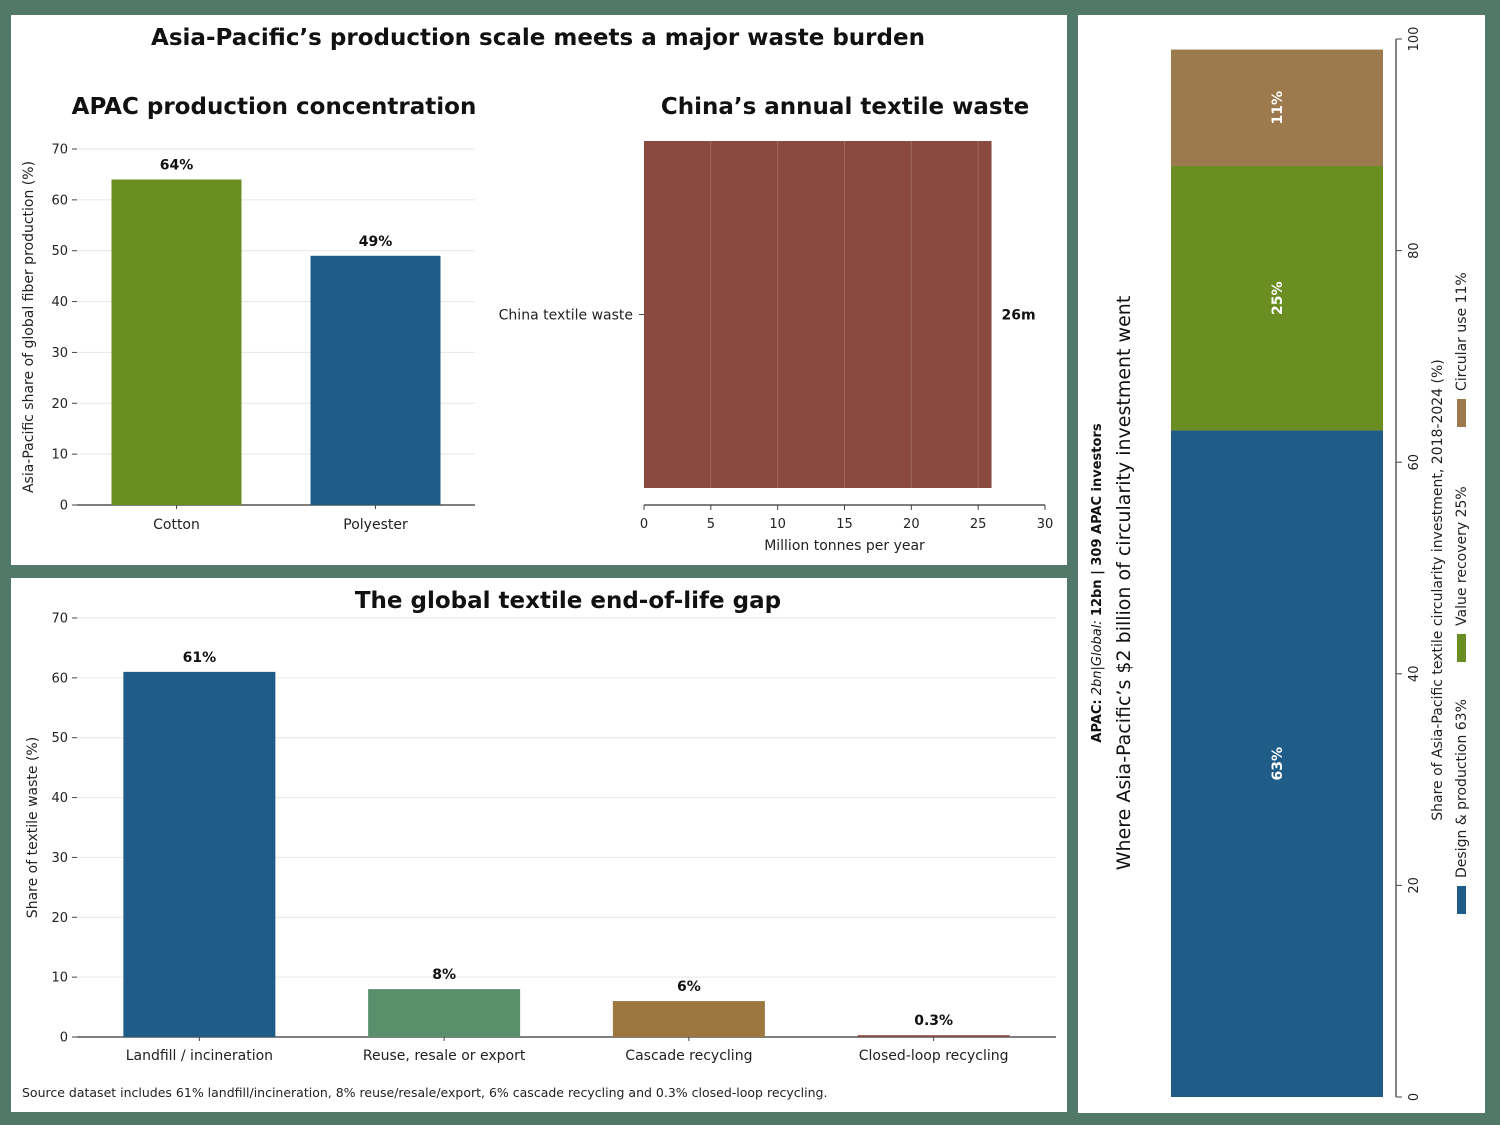 The image size is (1500, 1125). Describe the element at coordinates (1462, 556) in the screenshot. I see `legend-label: Value recovery 25%` at that location.